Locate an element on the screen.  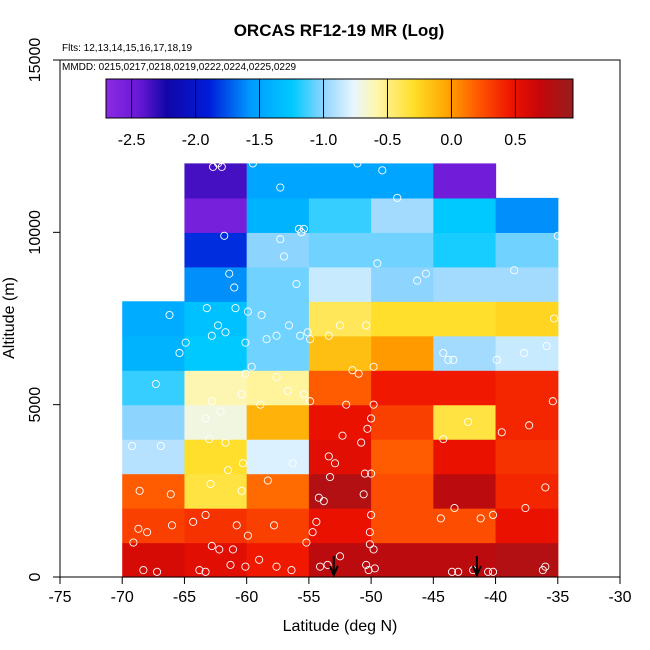
x-tick-label: -70 is located at coordinates (122, 597).